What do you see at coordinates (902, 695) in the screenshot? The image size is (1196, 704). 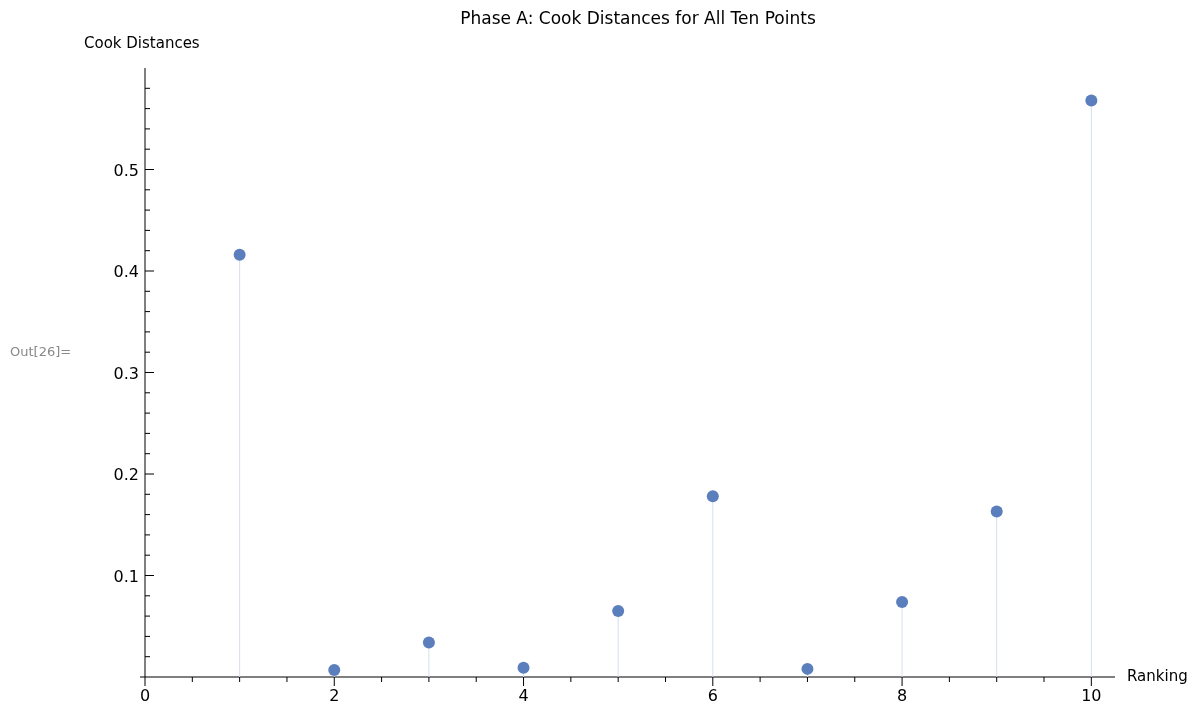 I see `x-tick-label: 8` at bounding box center [902, 695].